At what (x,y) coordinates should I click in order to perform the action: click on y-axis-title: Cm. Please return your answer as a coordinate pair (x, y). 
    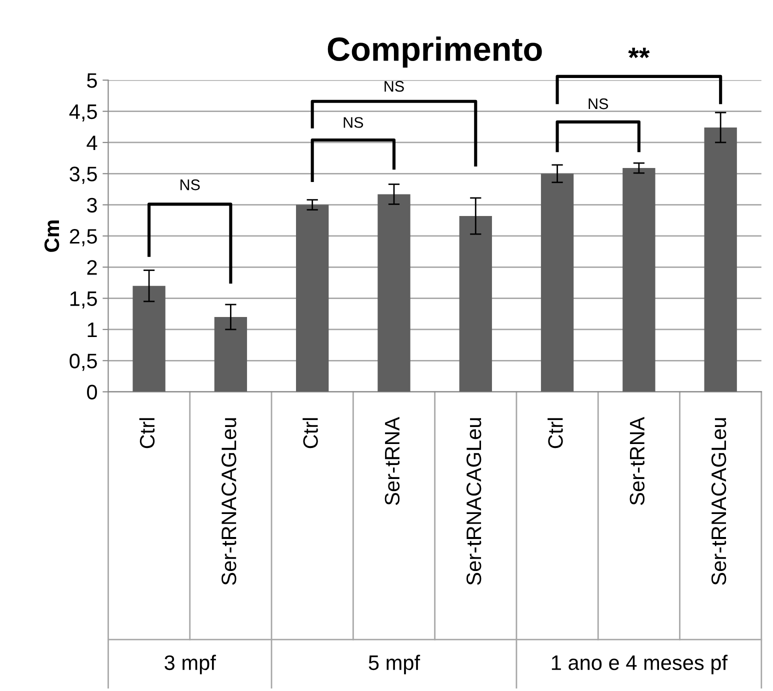
    Looking at the image, I should click on (52, 236).